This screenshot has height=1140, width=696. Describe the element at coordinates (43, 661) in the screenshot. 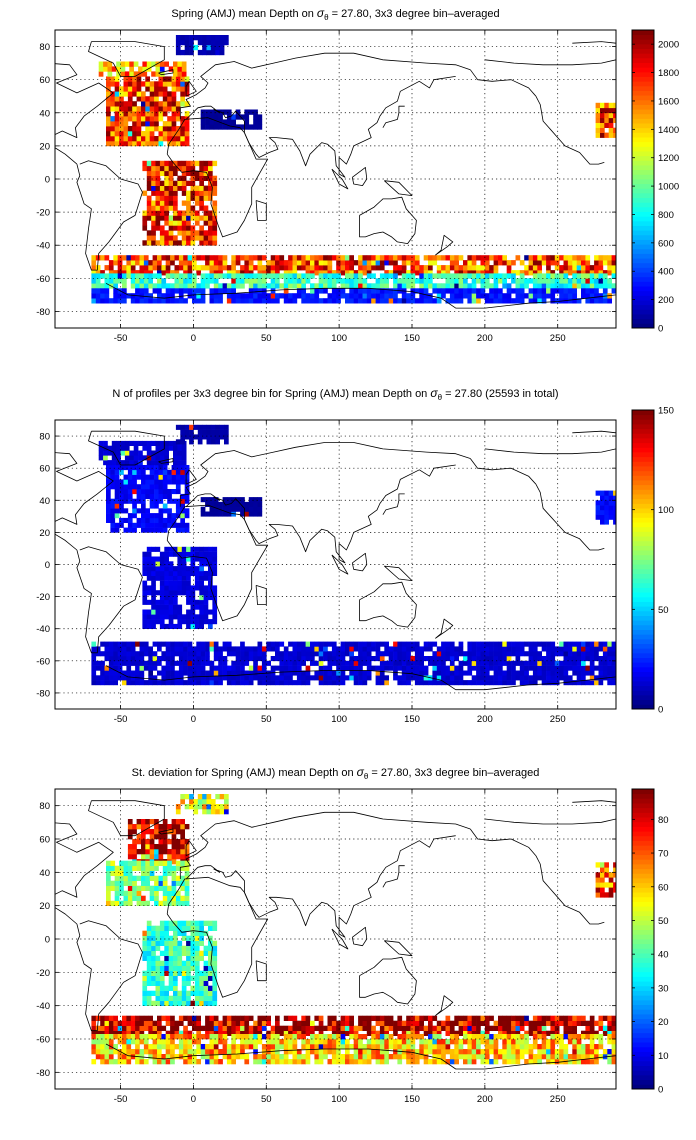

I see `y-tick-label: -60` at that location.